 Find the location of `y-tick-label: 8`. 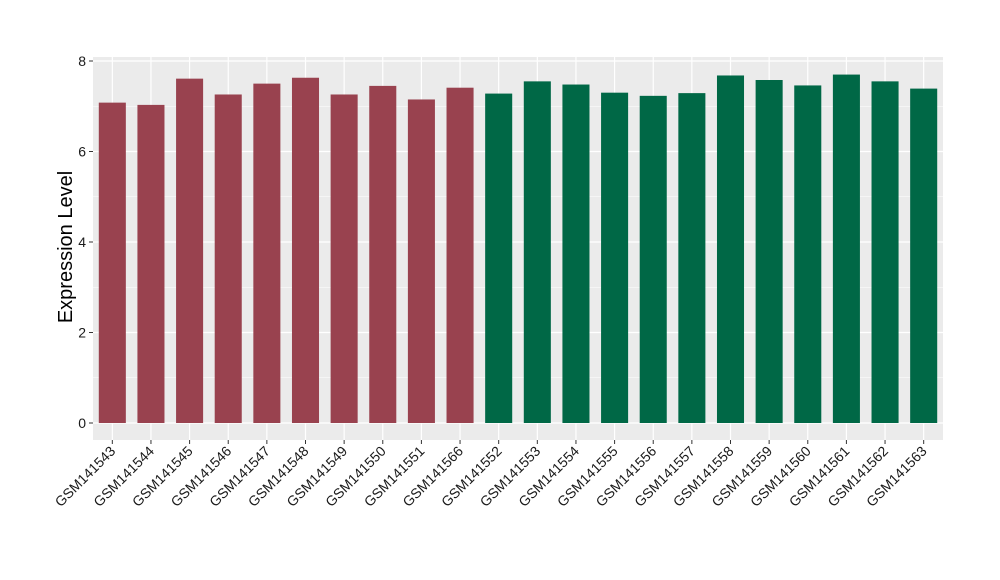

y-tick-label: 8 is located at coordinates (82, 61).